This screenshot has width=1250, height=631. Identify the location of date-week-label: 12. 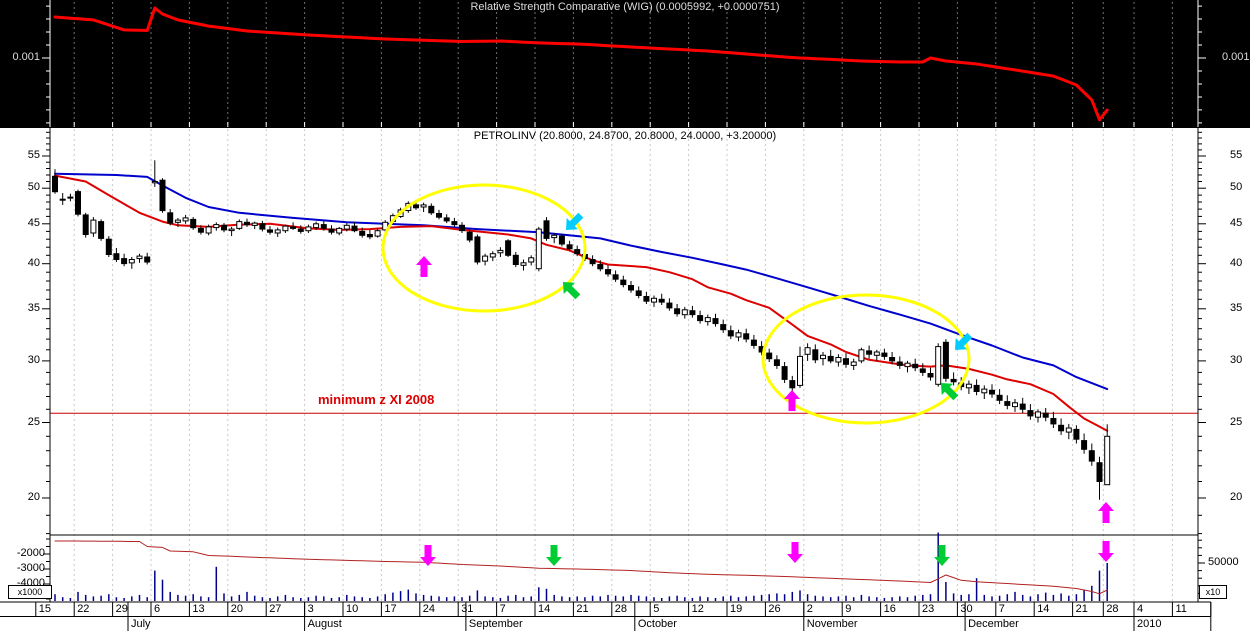
(697, 609).